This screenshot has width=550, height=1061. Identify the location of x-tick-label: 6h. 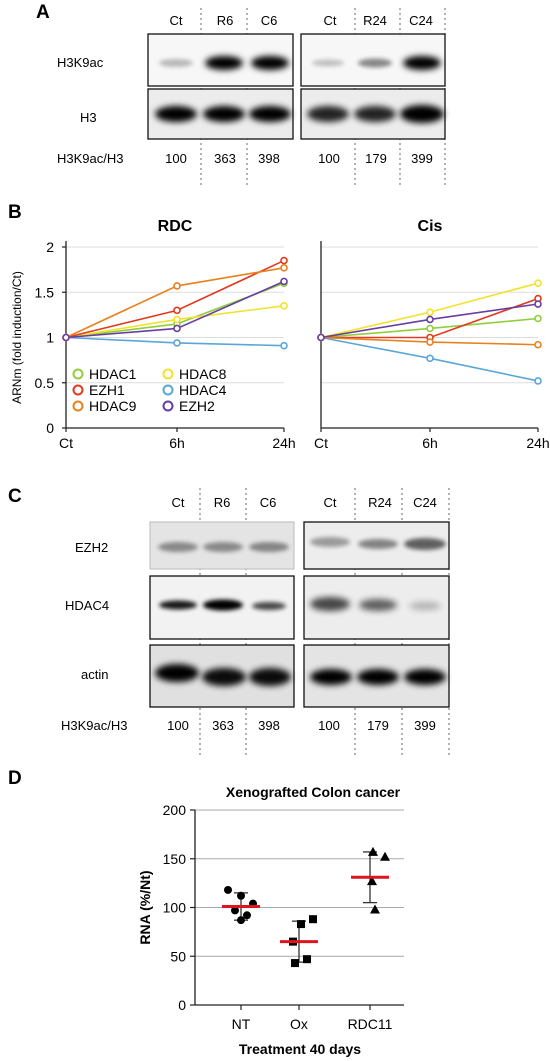
(177, 443).